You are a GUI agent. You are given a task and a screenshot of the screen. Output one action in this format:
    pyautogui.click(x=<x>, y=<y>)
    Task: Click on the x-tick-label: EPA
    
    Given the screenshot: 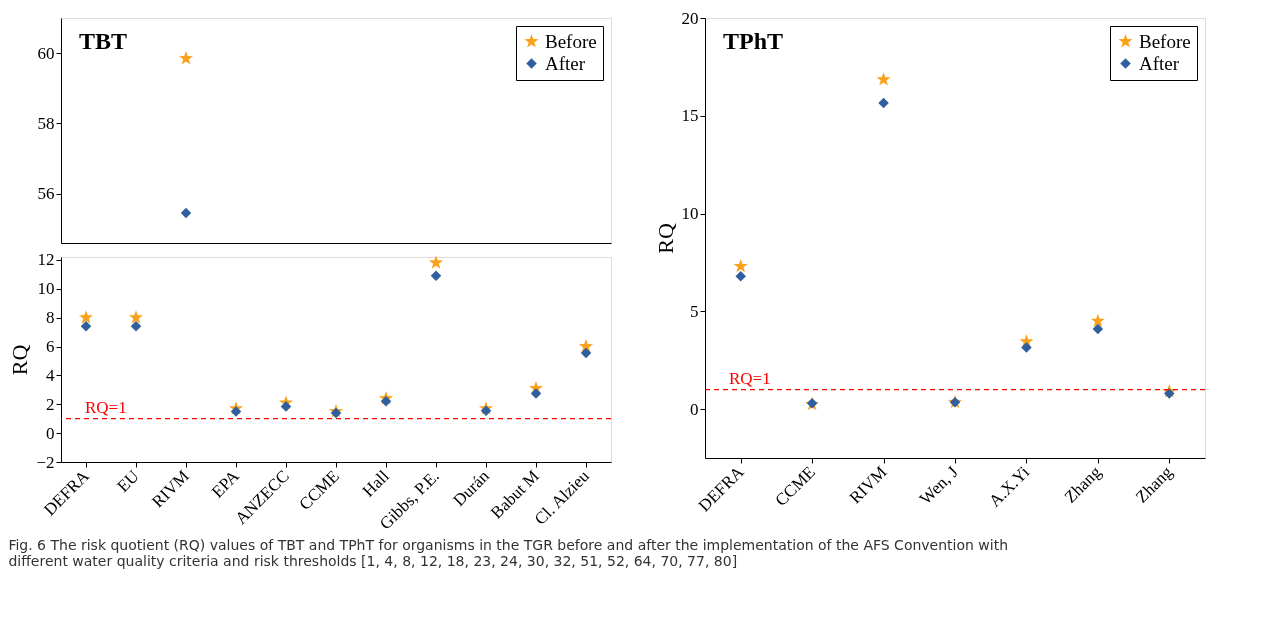 What is the action you would take?
    pyautogui.click(x=225, y=483)
    